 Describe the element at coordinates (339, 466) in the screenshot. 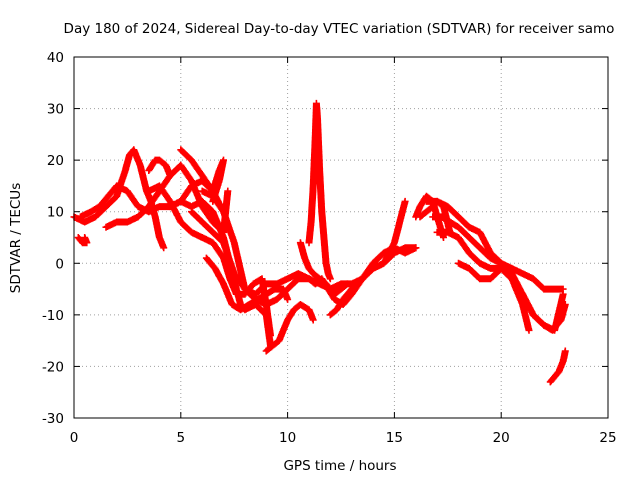

I see `x-axis-label: GPS time / hours` at that location.